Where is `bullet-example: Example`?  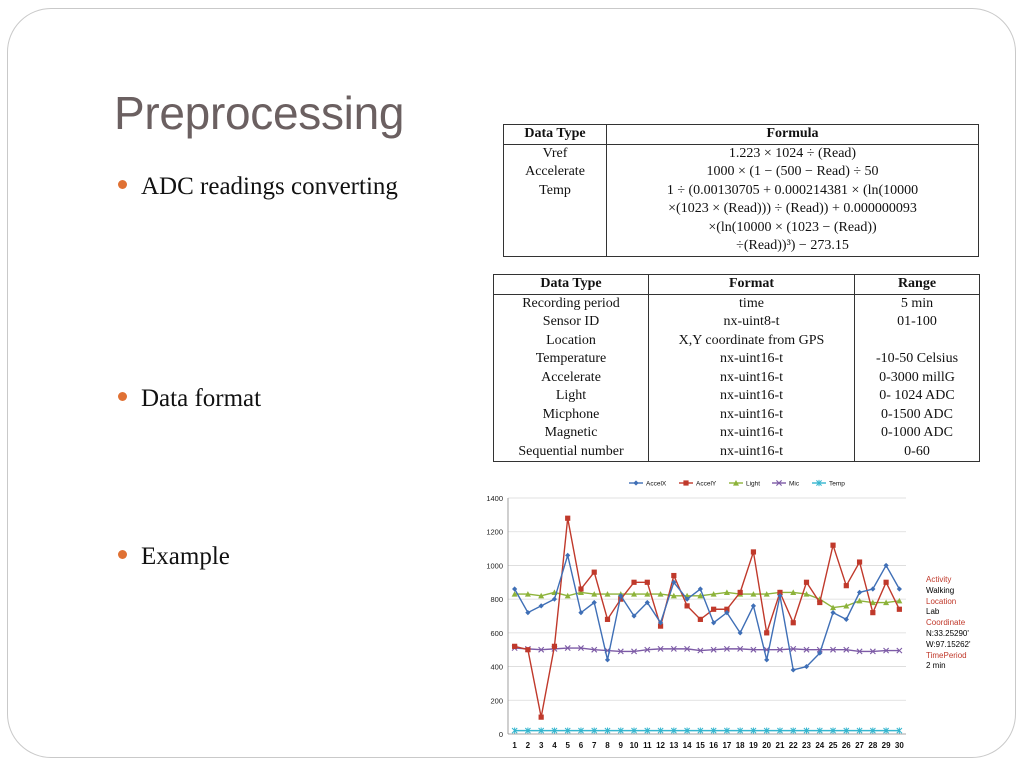 bullet-example: Example is located at coordinates (174, 557).